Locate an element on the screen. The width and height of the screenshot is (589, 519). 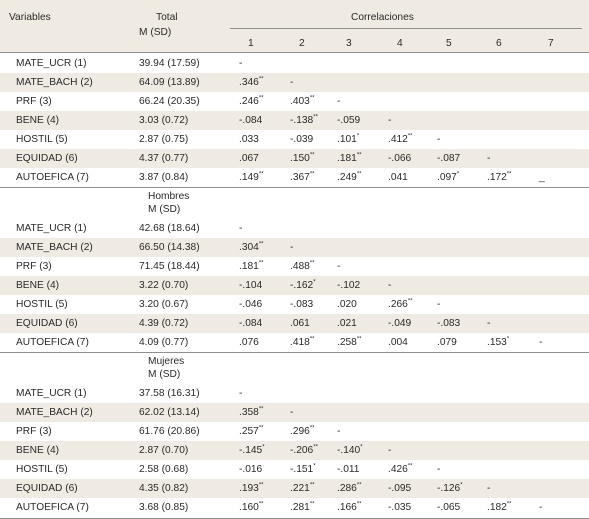
corr-cell: -.083 is located at coordinates (449, 323).